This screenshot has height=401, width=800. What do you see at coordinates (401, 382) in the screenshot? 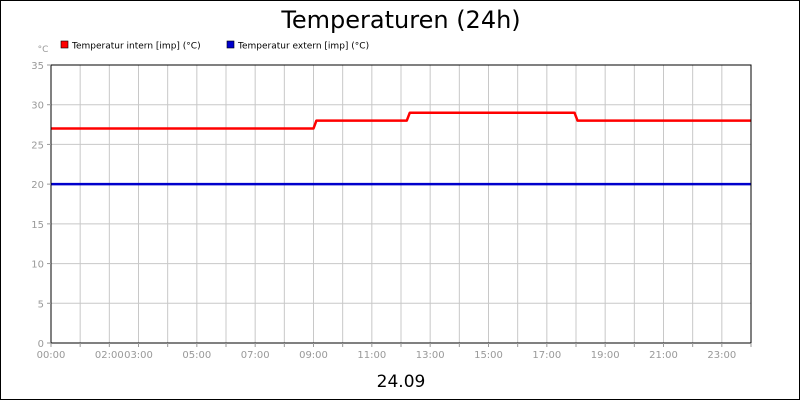
I see `x-axis-date-label: 24.09` at bounding box center [401, 382].